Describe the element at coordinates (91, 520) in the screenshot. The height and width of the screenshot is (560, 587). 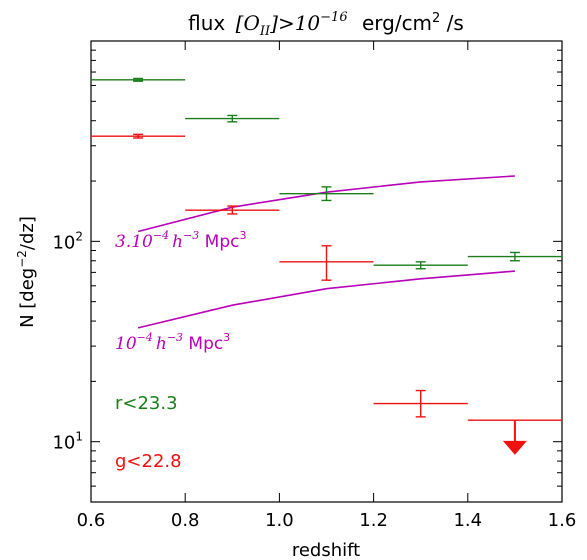
I see `x-tick-label: 0.6` at that location.